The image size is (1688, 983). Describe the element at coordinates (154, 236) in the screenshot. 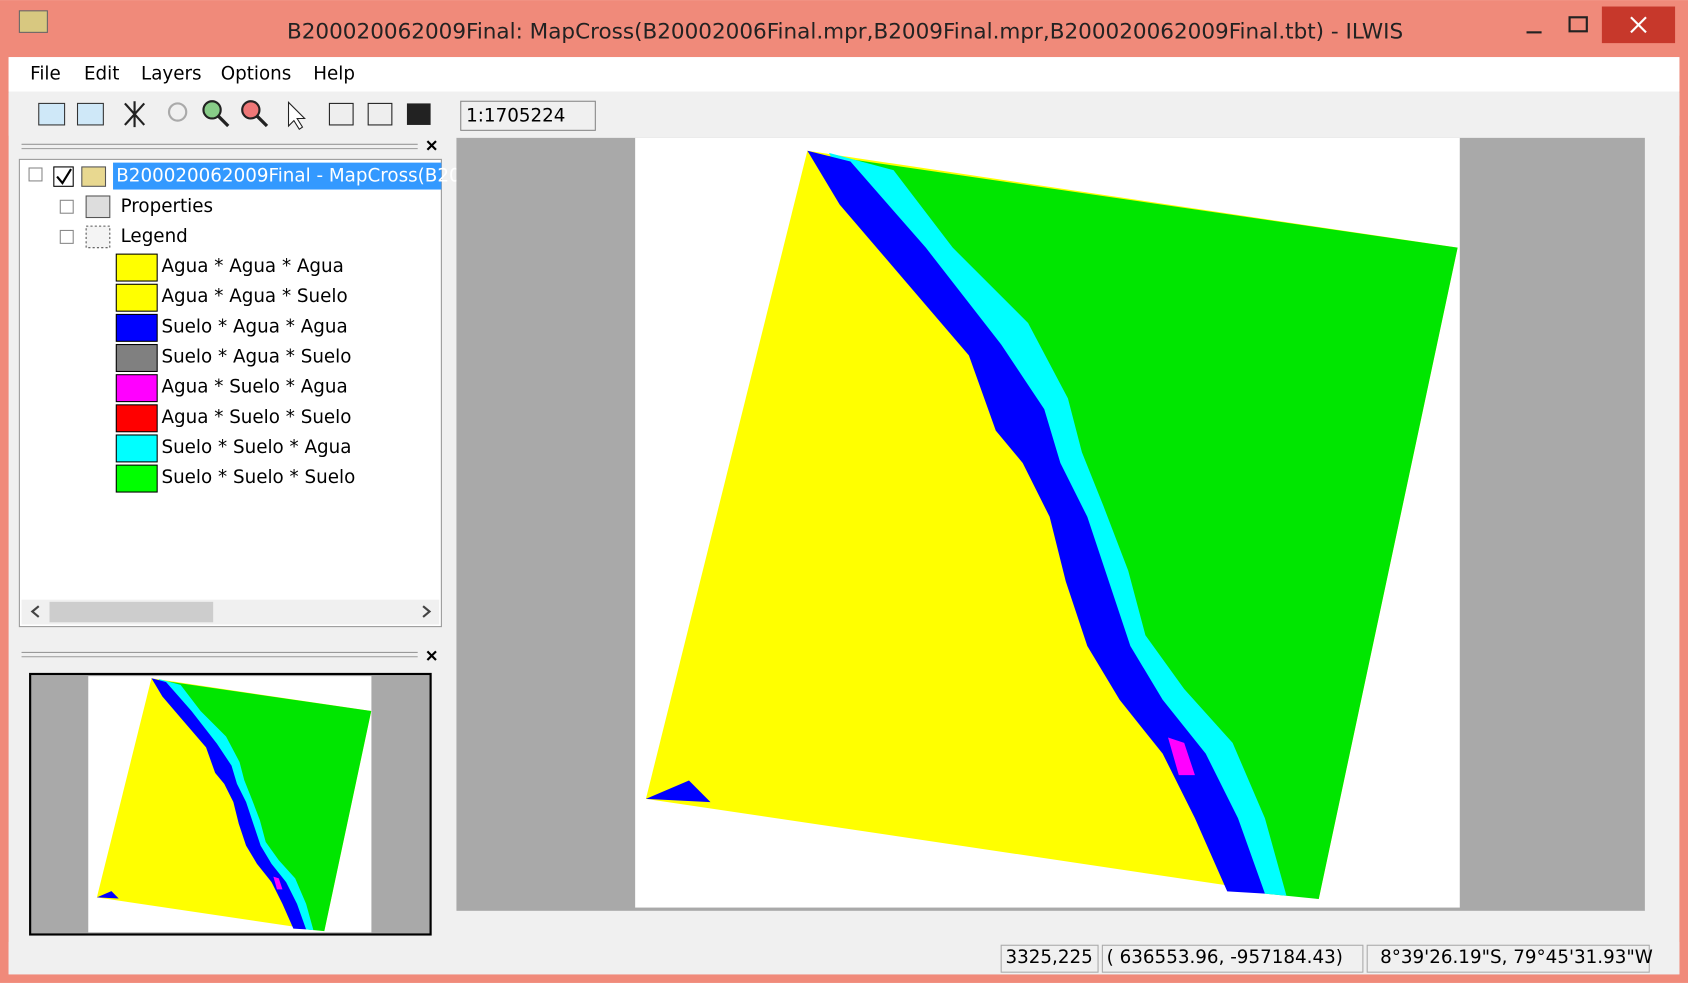

I see `legend-node: Legend` at that location.